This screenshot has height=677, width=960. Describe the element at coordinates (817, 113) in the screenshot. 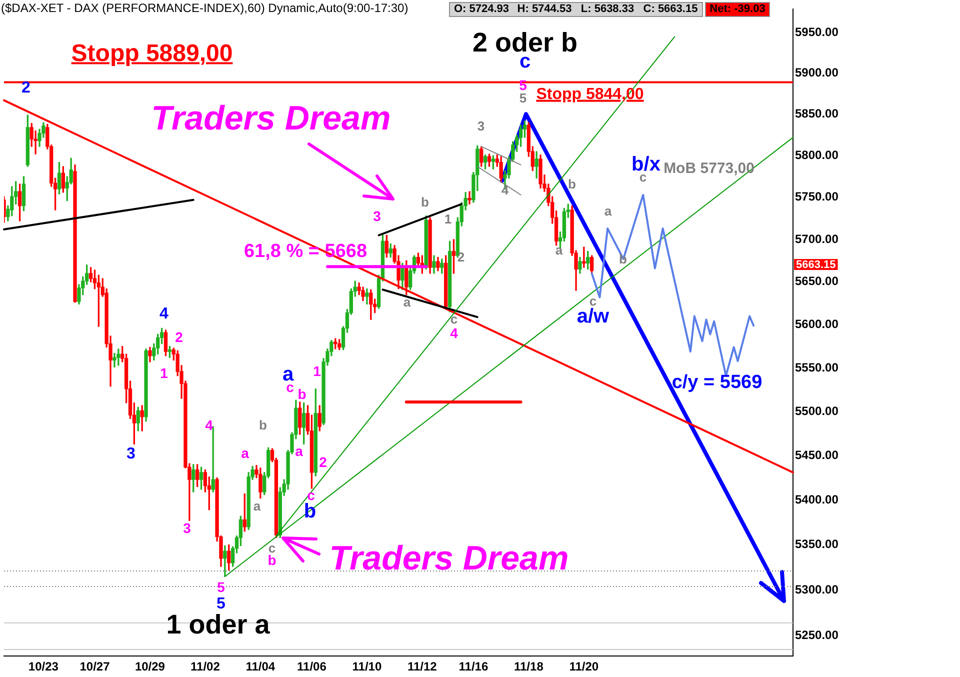

I see `y-tick-label: 5850.00` at that location.